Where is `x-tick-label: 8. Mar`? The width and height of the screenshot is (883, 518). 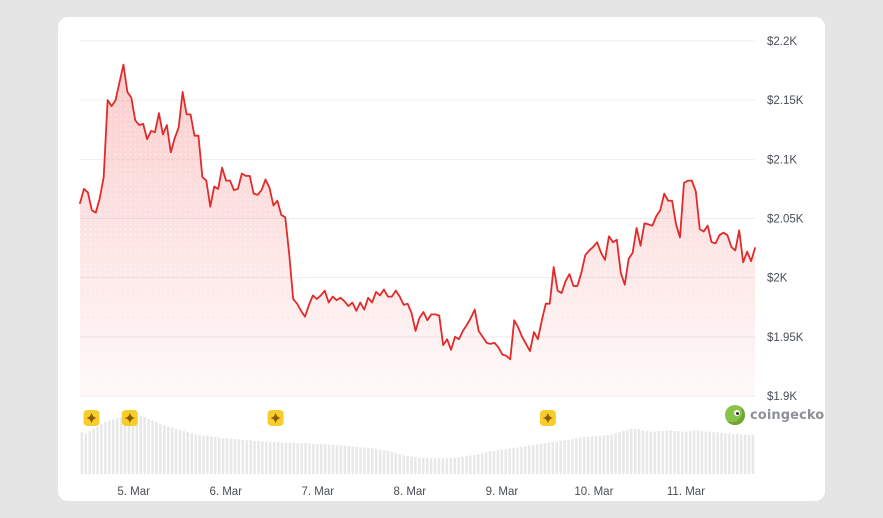
x-tick-label: 8. Mar is located at coordinates (410, 492).